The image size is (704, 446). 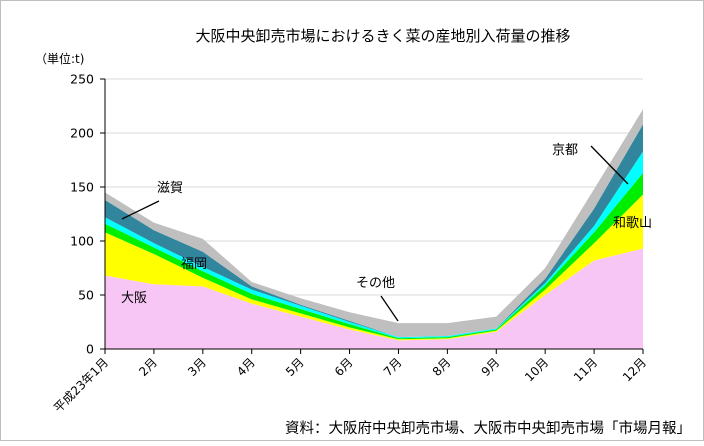 I want to click on x-tick-label: 5月, so click(x=295, y=367).